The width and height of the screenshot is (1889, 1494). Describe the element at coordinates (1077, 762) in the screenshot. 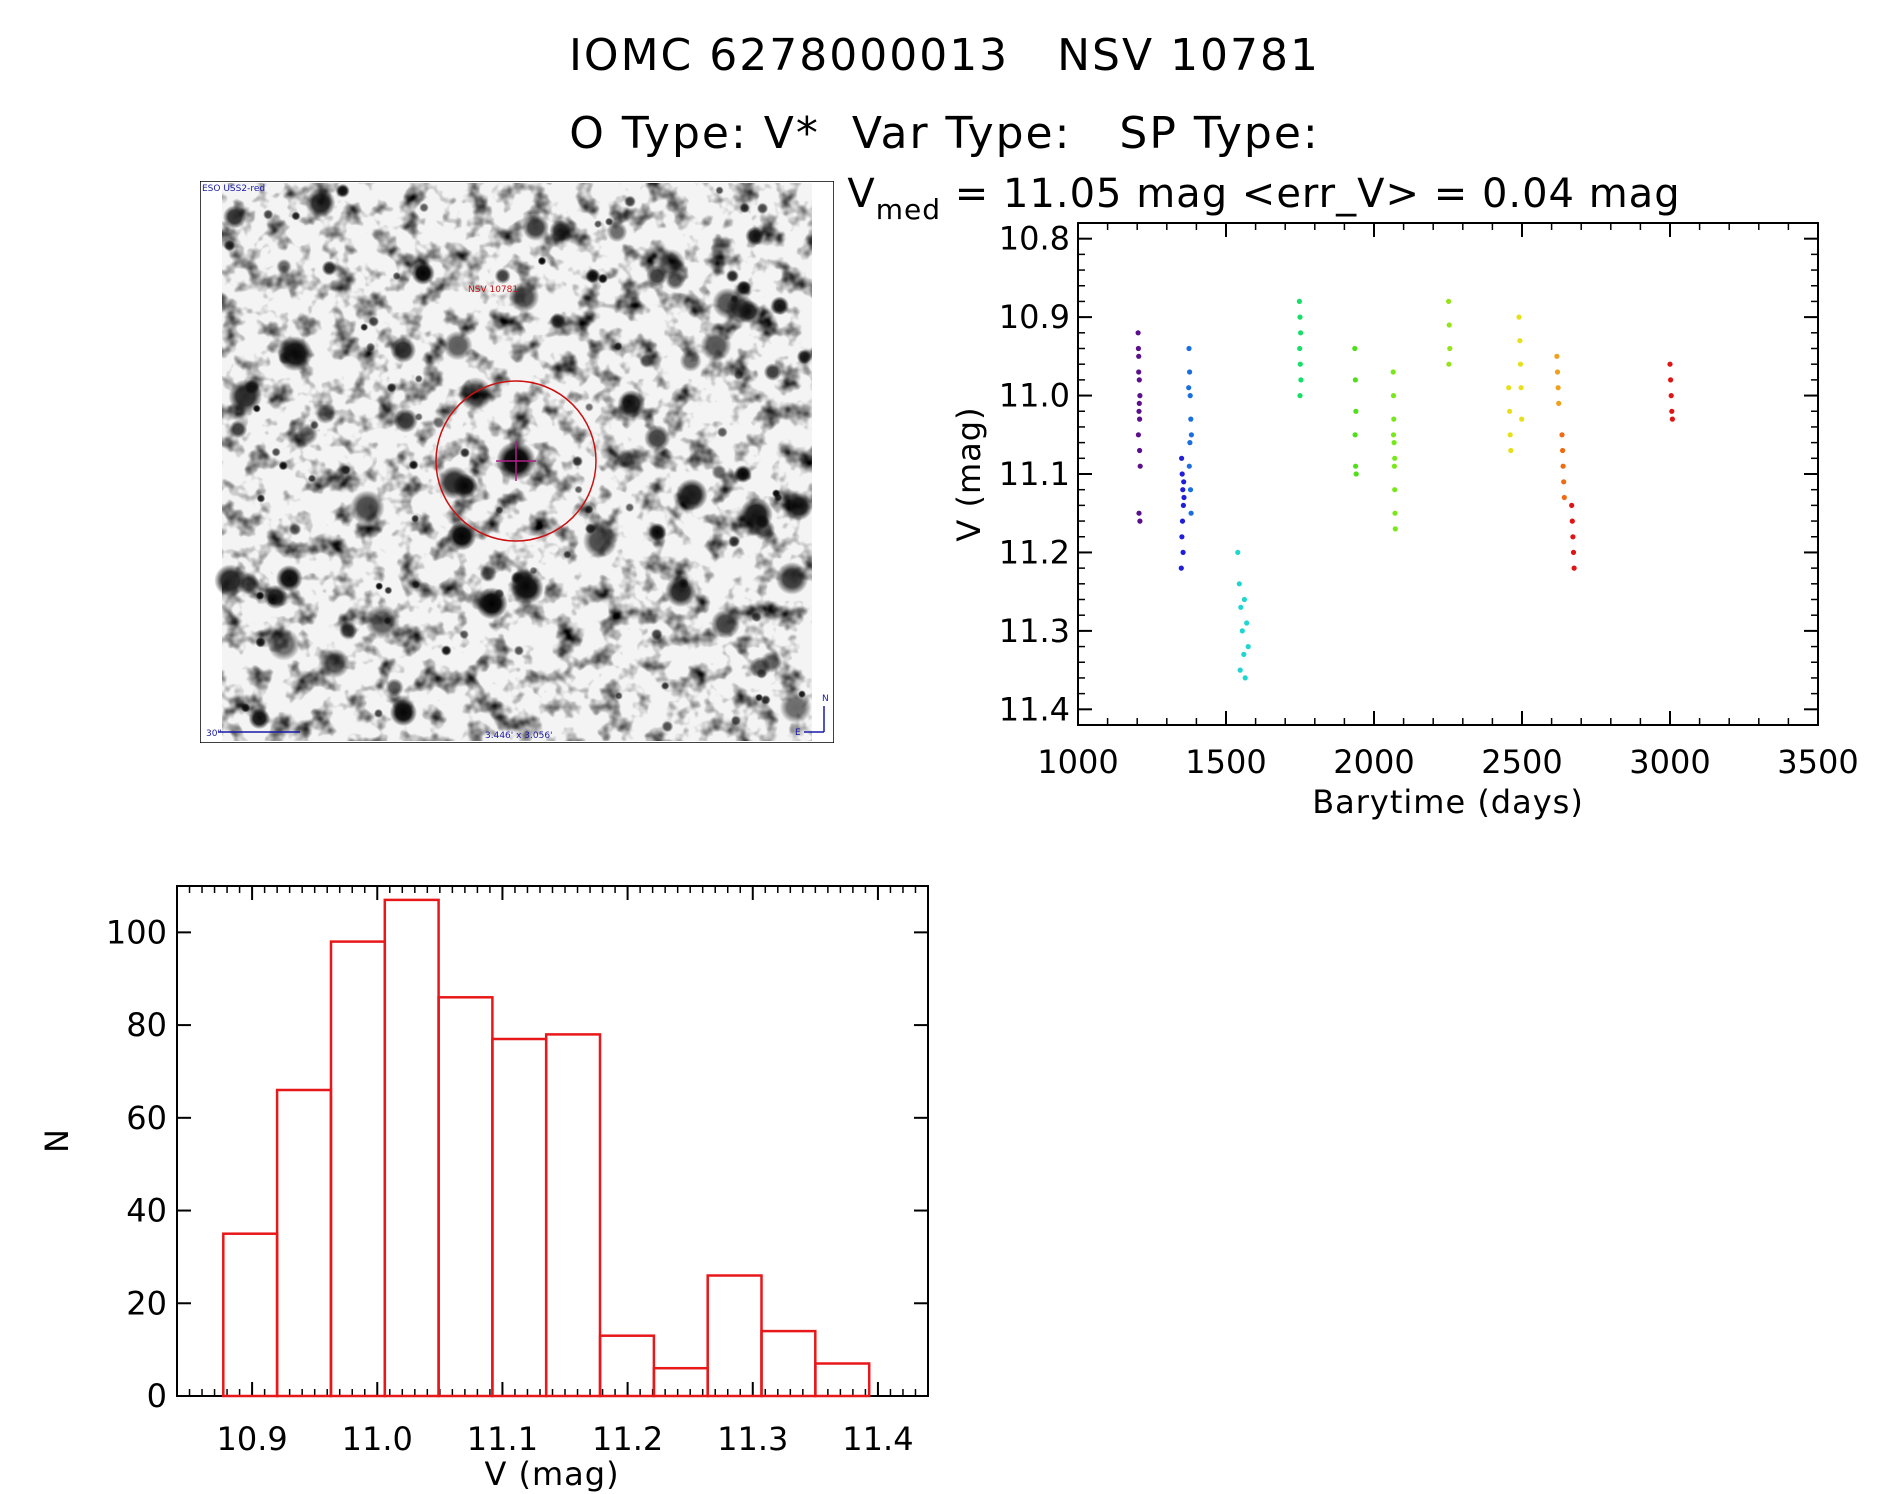

I see `light-curve-xtick-label: 1000` at that location.